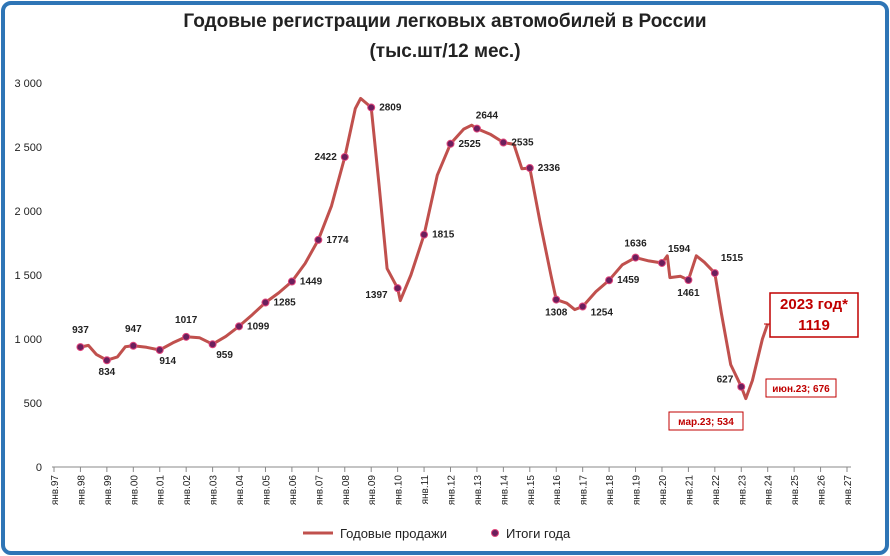  What do you see at coordinates (167, 361) in the screenshot?
I see `data-label: 914` at bounding box center [167, 361].